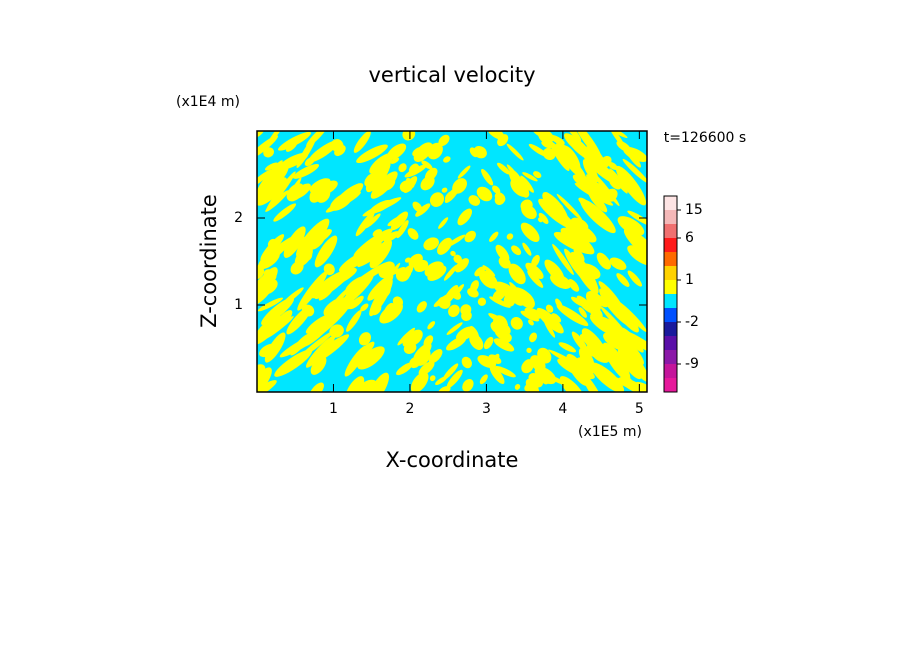 This screenshot has height=654, width=904. Describe the element at coordinates (694, 210) in the screenshot. I see `colorbar-tick-label: 15` at that location.